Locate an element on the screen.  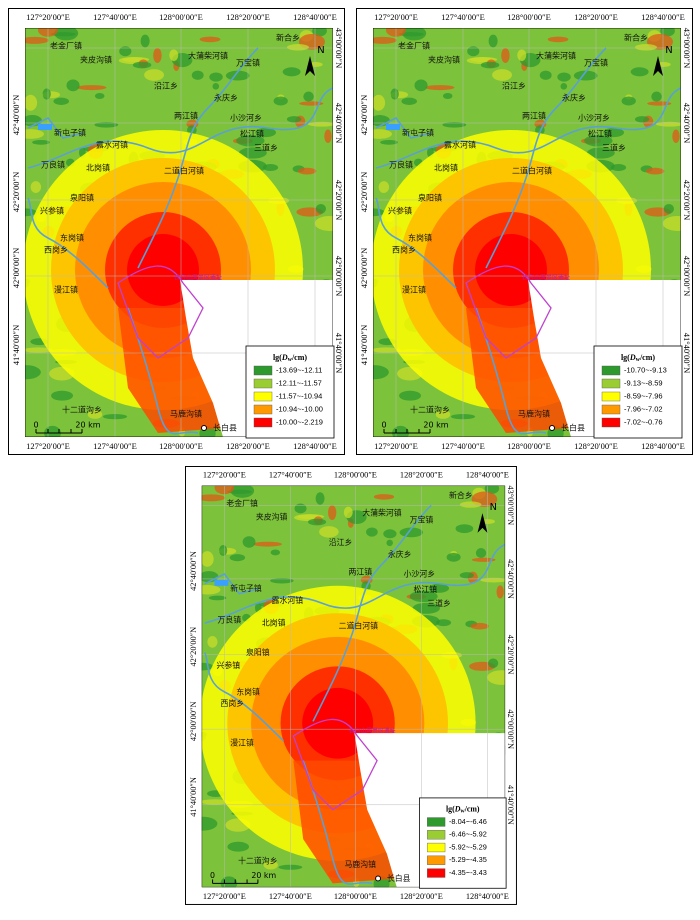
legend-entry: -6.46~-5.92 is located at coordinates (468, 834).